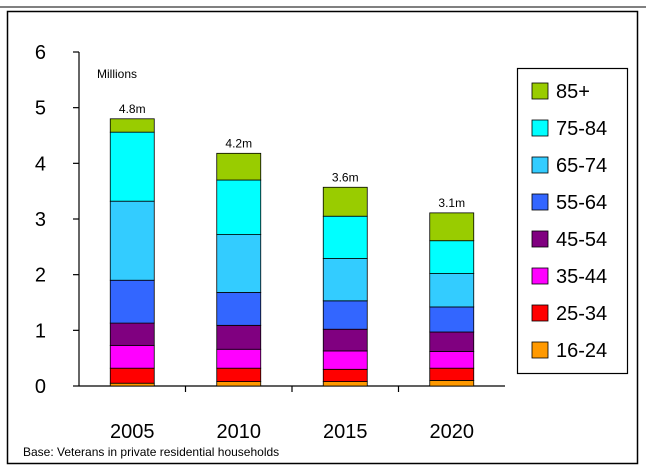 The height and width of the screenshot is (471, 646). I want to click on x-category-label: 2010, so click(239, 432).